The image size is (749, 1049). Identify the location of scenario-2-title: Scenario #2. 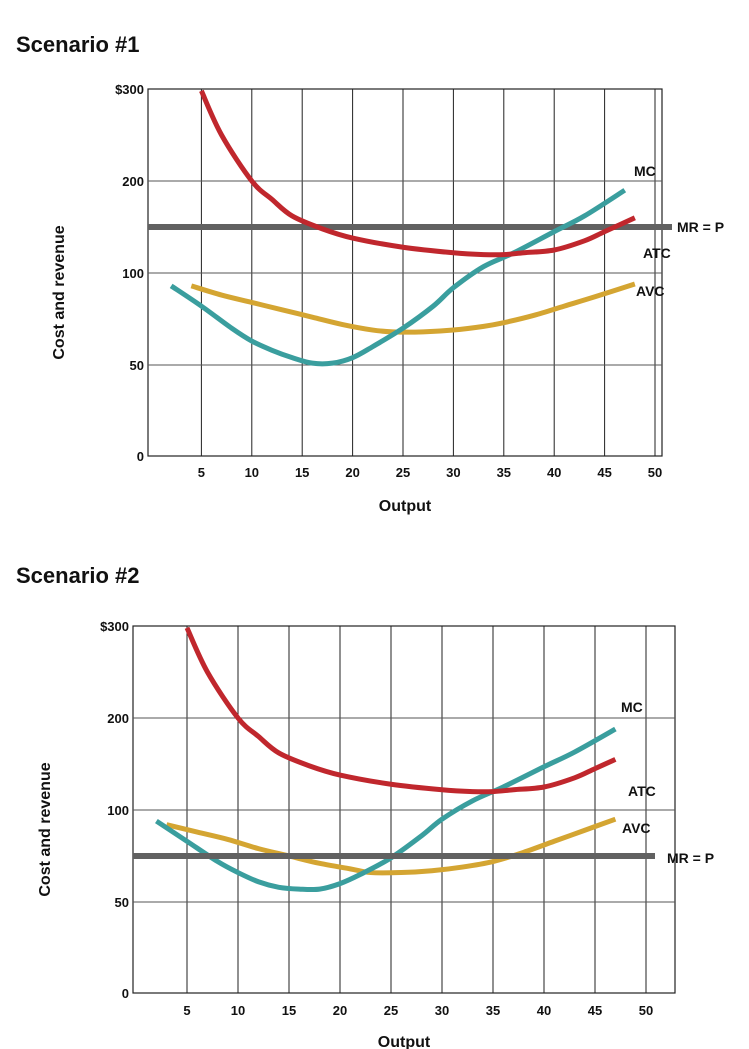
(78, 575).